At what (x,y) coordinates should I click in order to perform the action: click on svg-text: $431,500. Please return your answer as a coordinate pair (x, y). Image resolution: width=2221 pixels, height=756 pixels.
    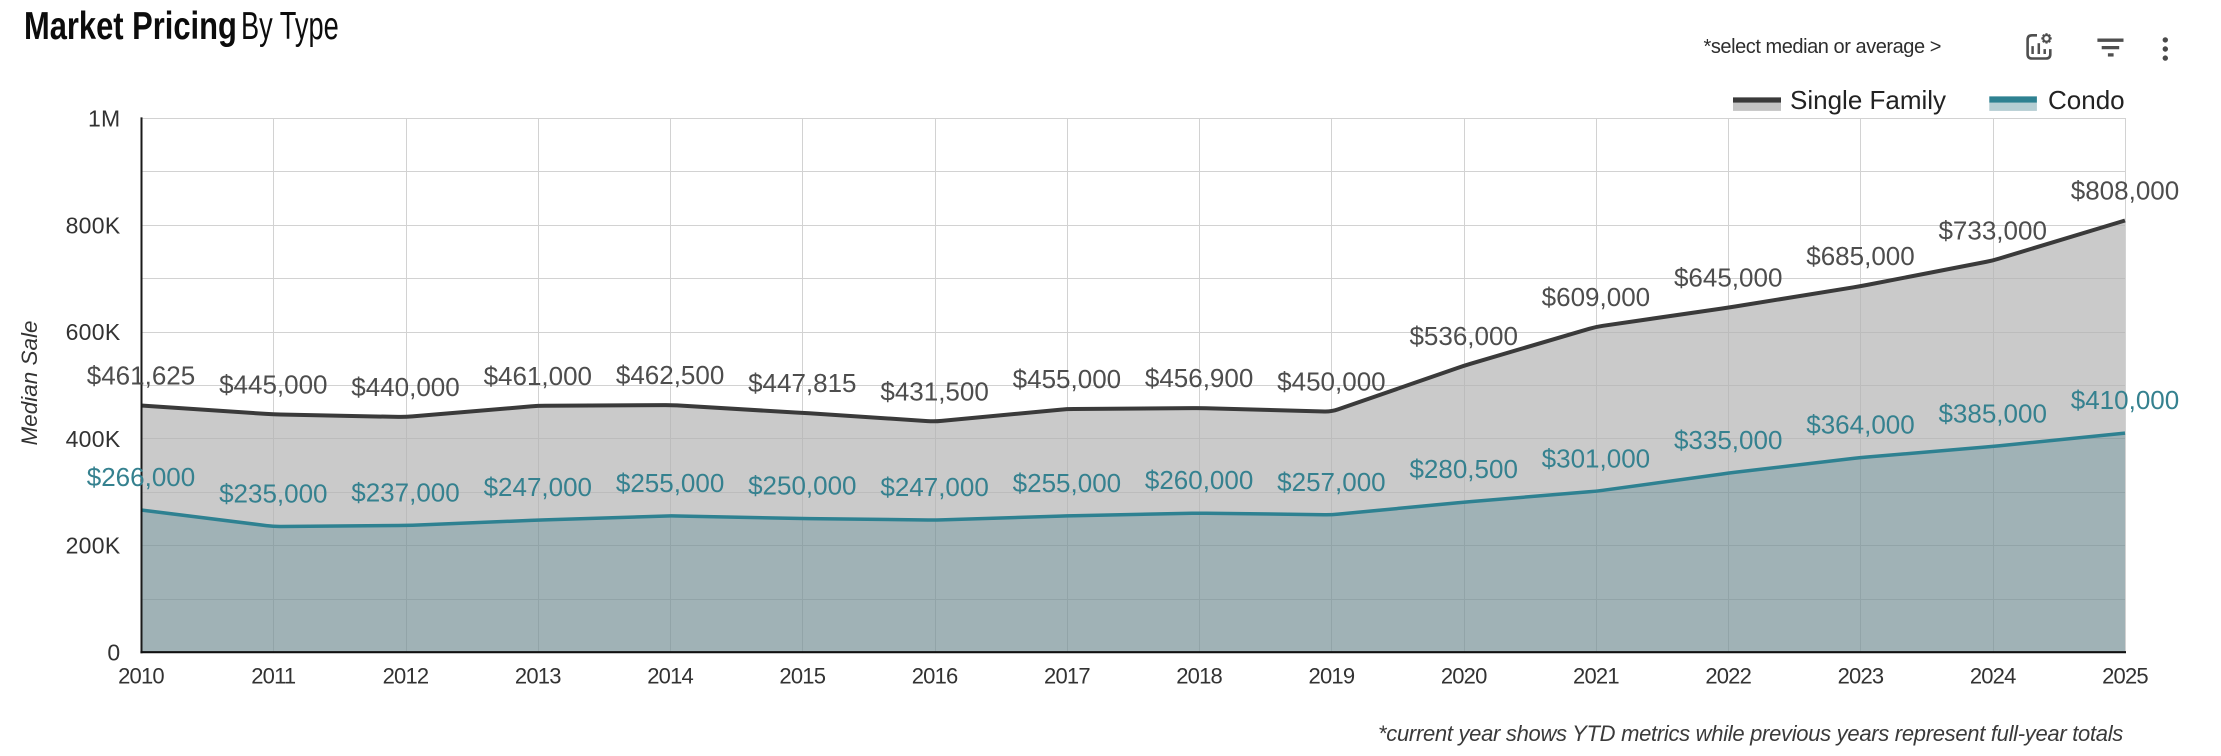
    Looking at the image, I should click on (934, 392).